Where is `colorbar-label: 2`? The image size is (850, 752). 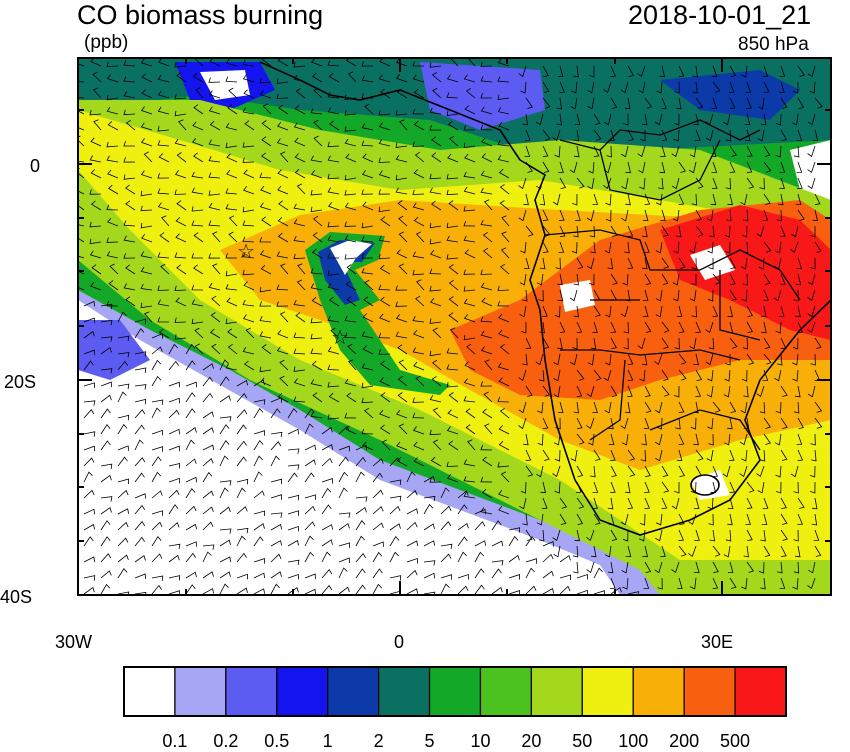
colorbar-label: 2 is located at coordinates (378, 741).